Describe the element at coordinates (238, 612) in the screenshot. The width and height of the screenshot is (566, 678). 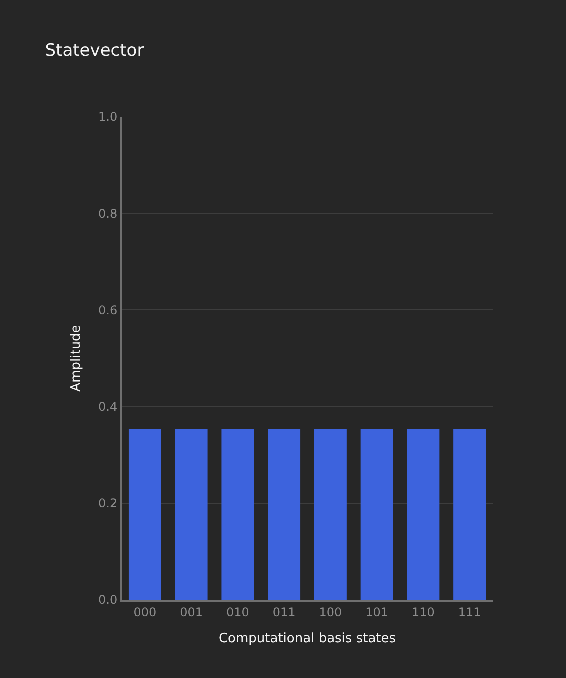
I see `x-tick-label: 010` at that location.